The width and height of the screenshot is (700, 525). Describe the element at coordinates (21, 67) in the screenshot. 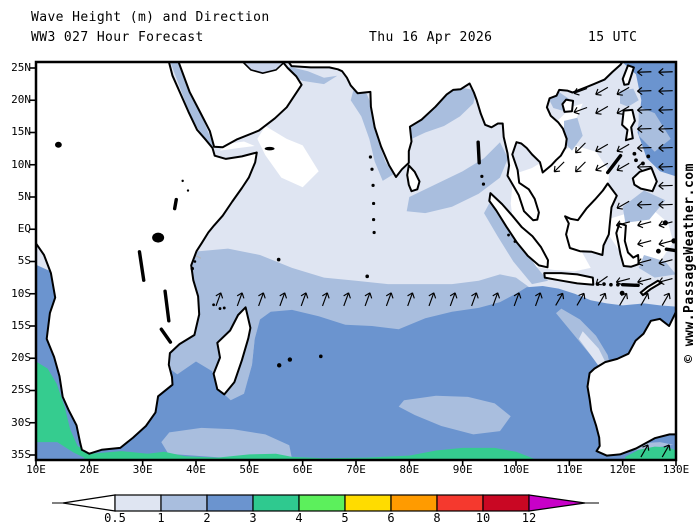

I see `lat-tick-label: 25N` at that location.